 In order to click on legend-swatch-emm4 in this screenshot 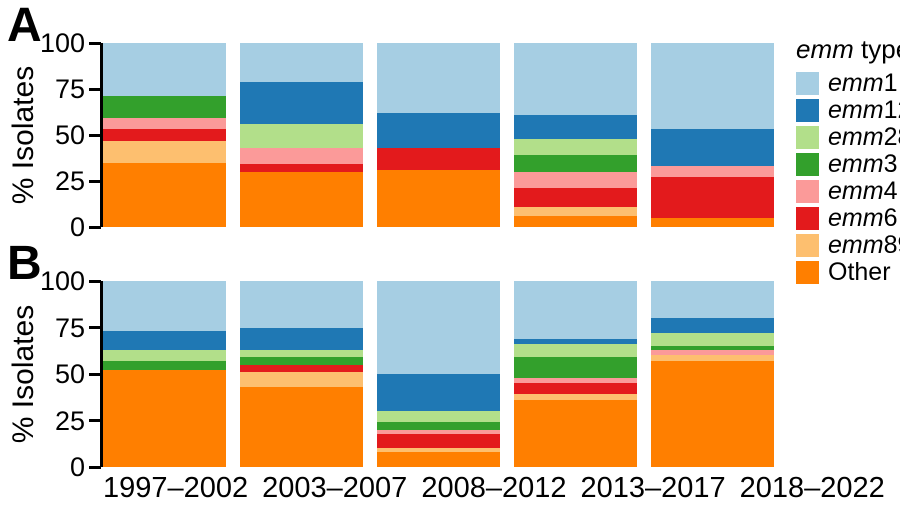, I will do `click(807, 191)`.